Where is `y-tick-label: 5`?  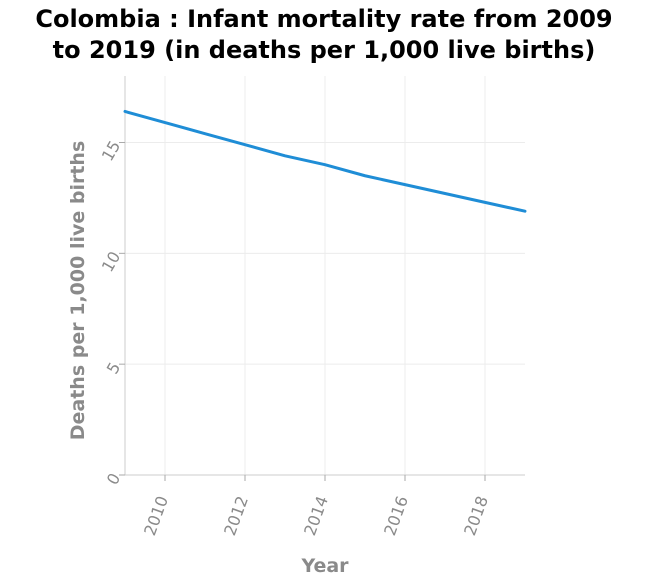 y-tick-label: 5 is located at coordinates (114, 368).